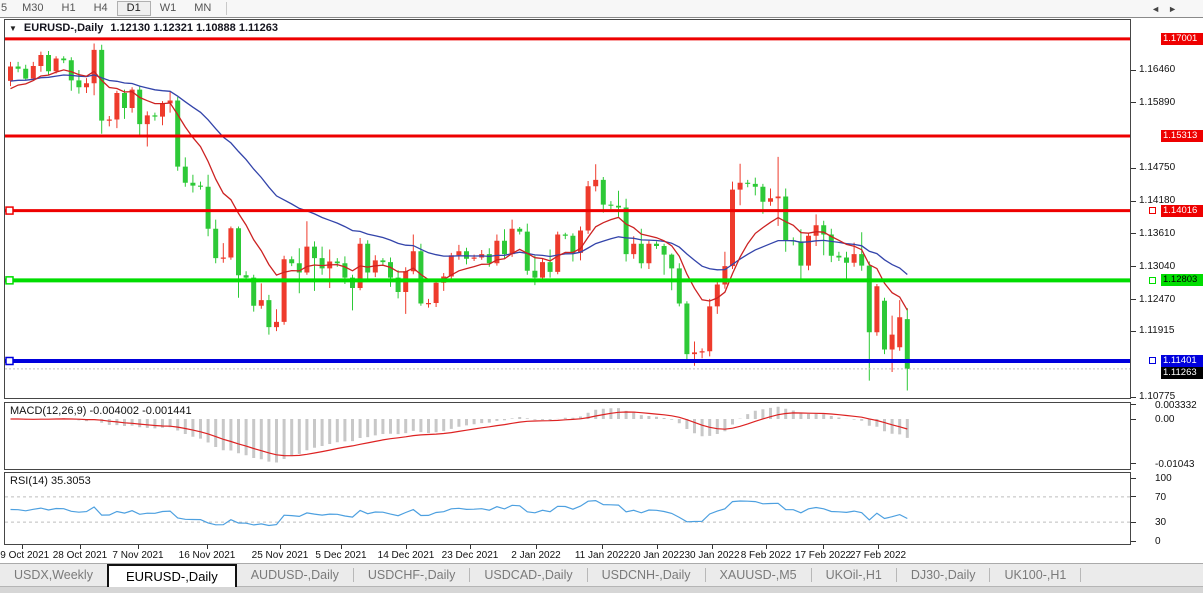 The height and width of the screenshot is (593, 1203). What do you see at coordinates (536, 555) in the screenshot?
I see `date-tick-label: 2 Jan 2022` at bounding box center [536, 555].